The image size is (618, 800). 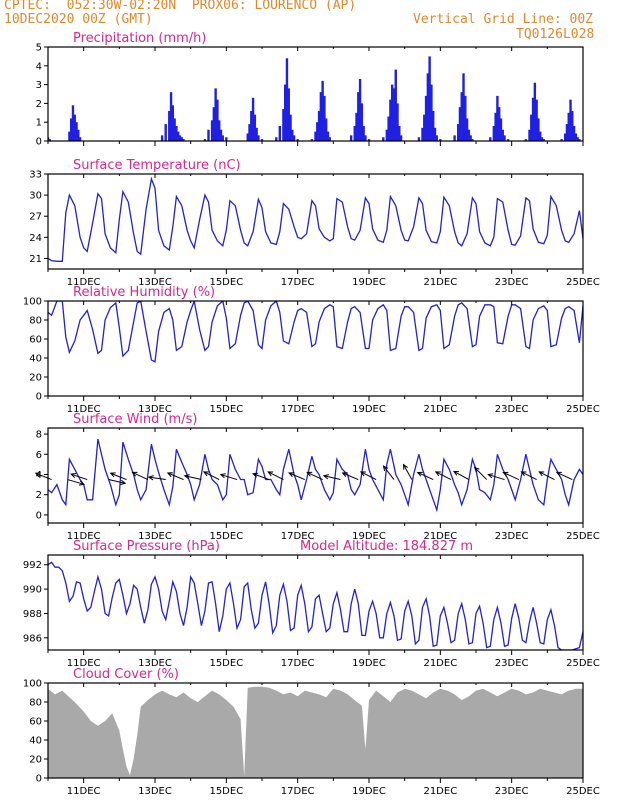 What do you see at coordinates (35, 321) in the screenshot?
I see `humidity-ytick-label: 80` at bounding box center [35, 321].